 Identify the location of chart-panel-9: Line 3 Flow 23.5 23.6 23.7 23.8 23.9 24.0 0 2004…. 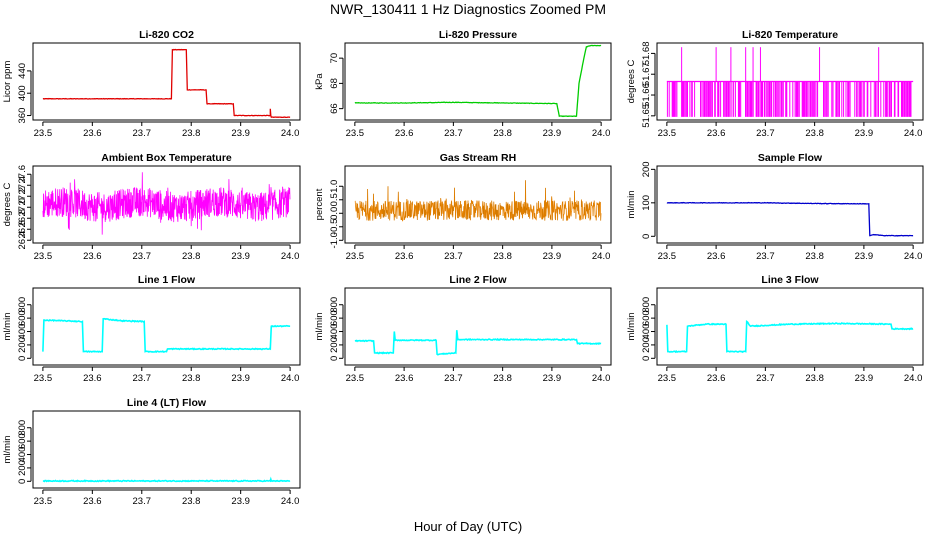
(775, 329).